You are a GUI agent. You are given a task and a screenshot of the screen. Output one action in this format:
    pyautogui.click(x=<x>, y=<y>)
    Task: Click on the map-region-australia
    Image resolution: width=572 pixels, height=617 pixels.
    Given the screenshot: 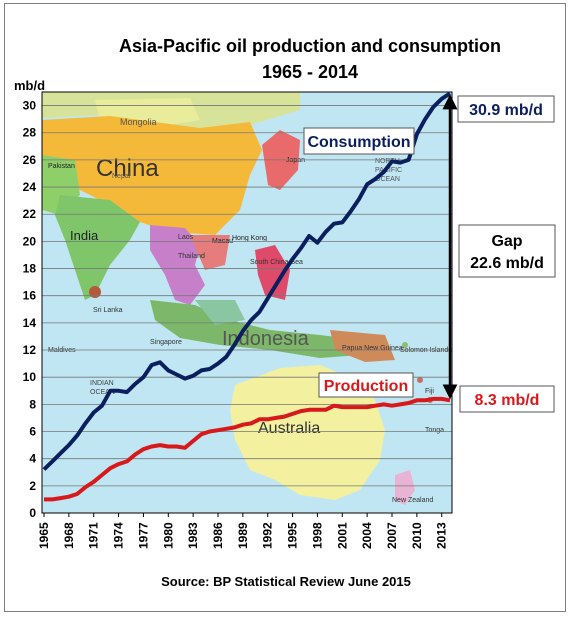 What is the action you would take?
    pyautogui.click(x=307, y=432)
    